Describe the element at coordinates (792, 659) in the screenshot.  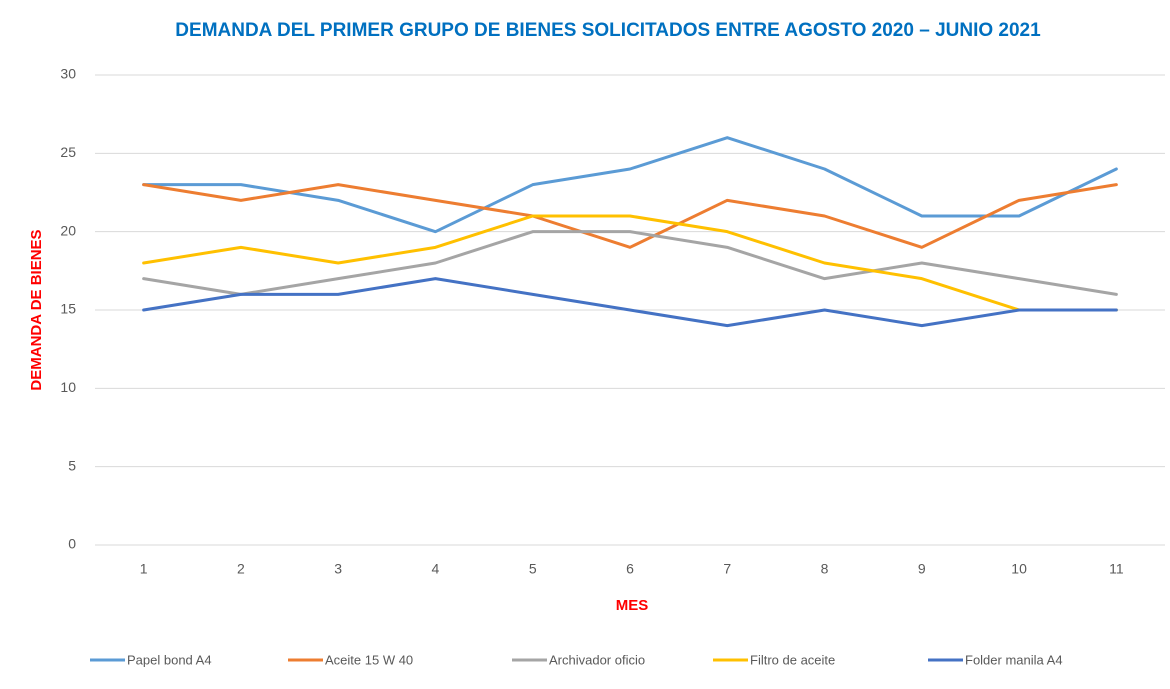
I see `legend-label: Filtro de aceite` at that location.